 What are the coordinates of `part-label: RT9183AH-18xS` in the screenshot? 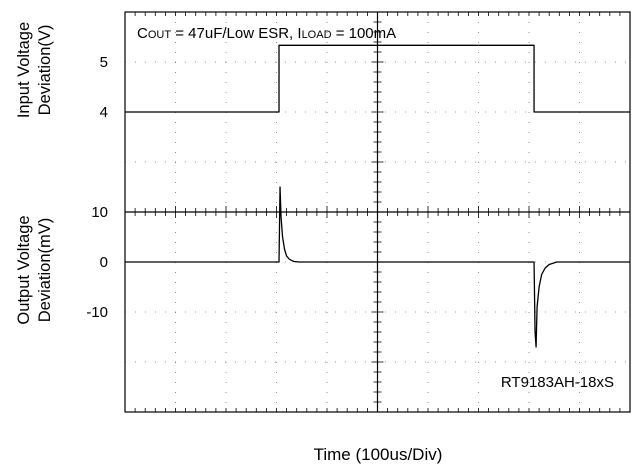 It's located at (557, 382).